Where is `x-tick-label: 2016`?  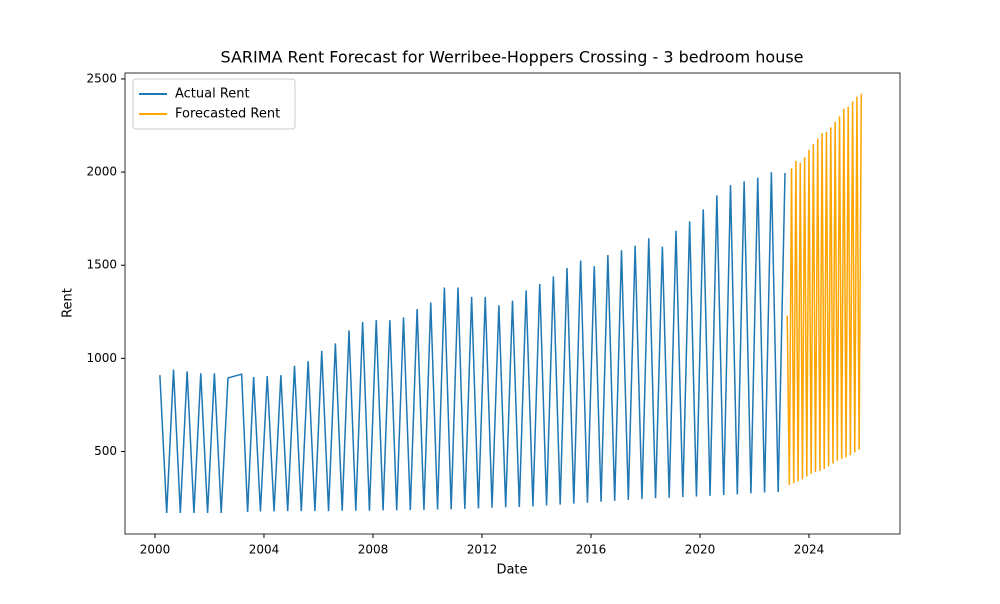 x-tick-label: 2016 is located at coordinates (591, 550).